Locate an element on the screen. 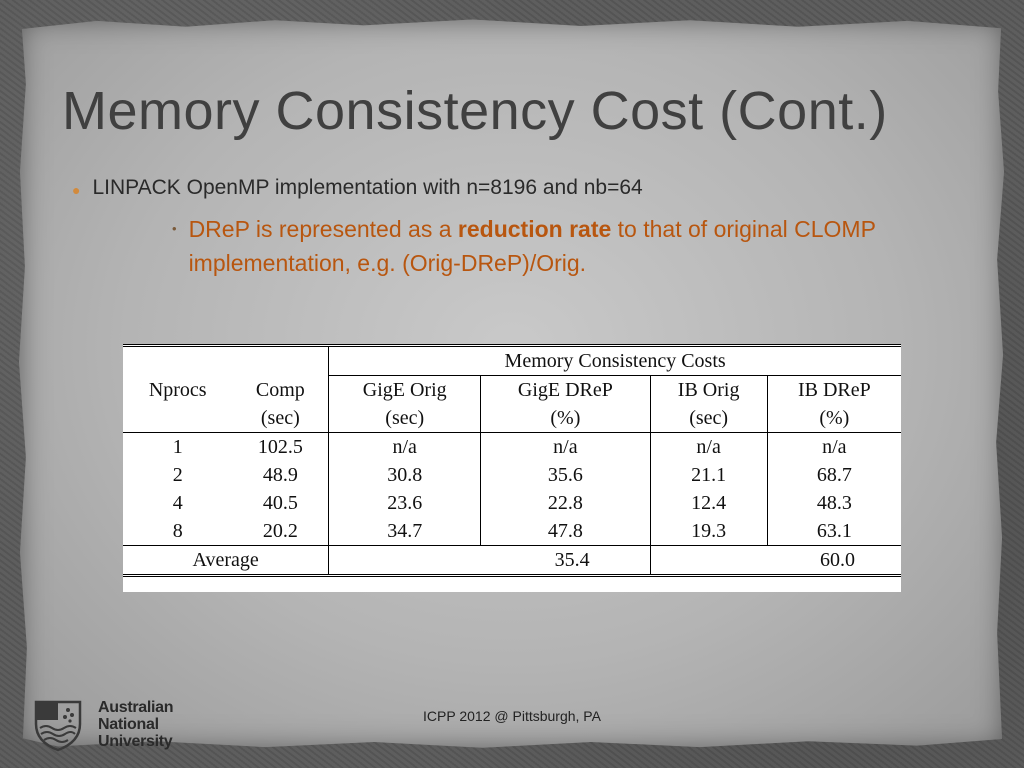  cell: 48.3 is located at coordinates (834, 503).